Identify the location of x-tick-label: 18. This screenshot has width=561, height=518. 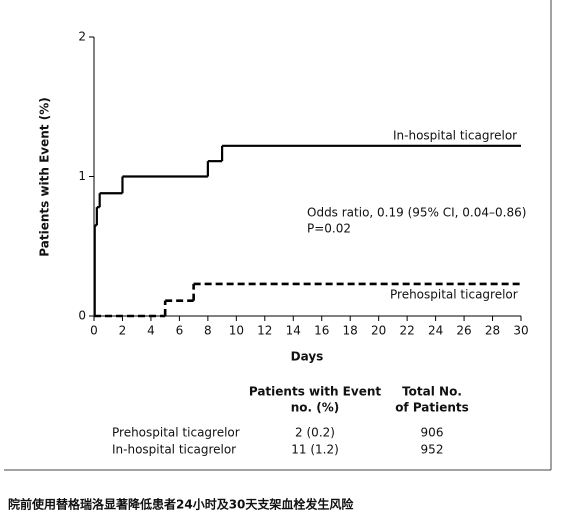
(350, 331).